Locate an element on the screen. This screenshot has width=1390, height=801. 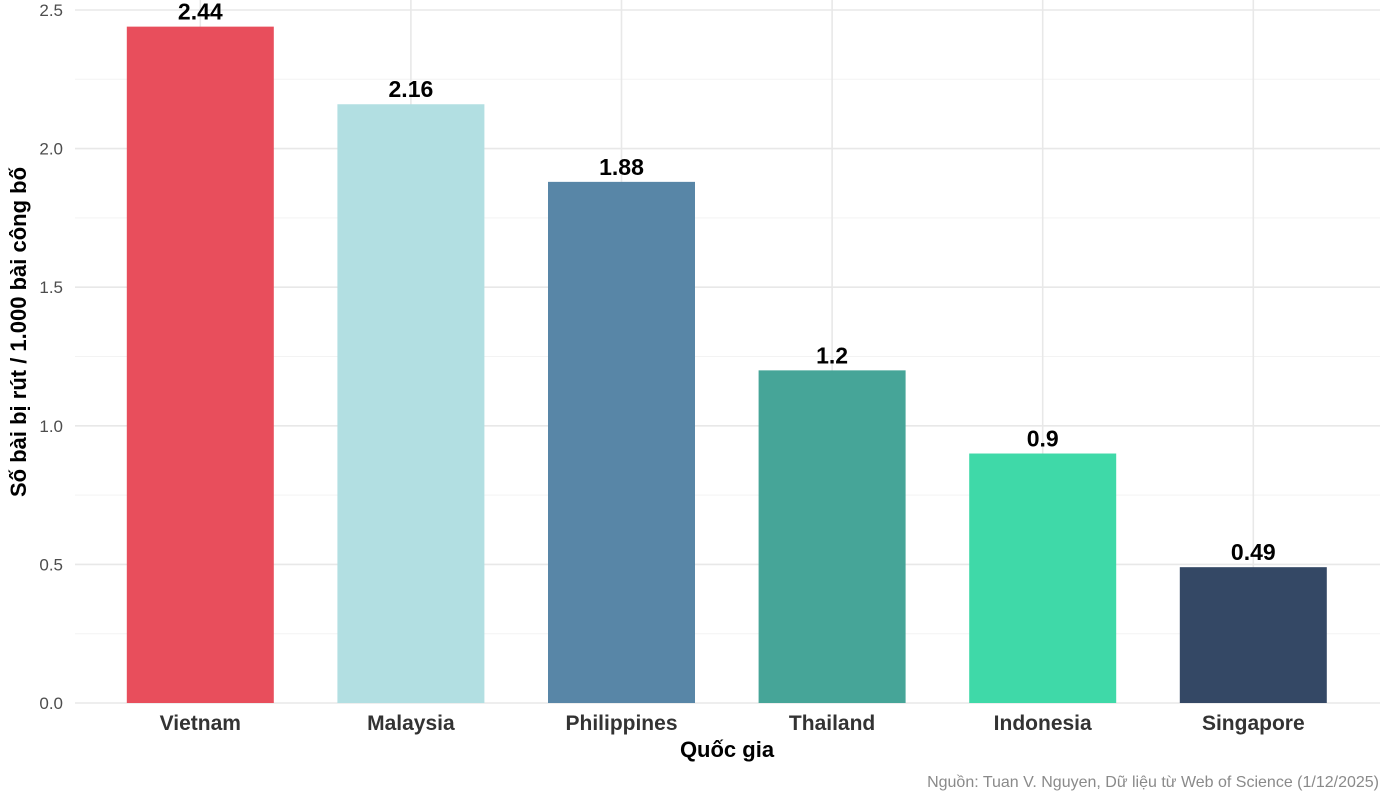
bar-singapore is located at coordinates (1253, 635).